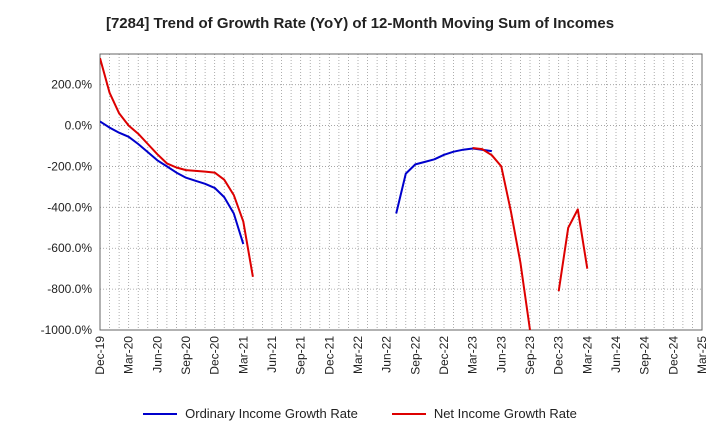 The width and height of the screenshot is (720, 440). I want to click on x-tick-label: Sep-23, so click(530, 355).